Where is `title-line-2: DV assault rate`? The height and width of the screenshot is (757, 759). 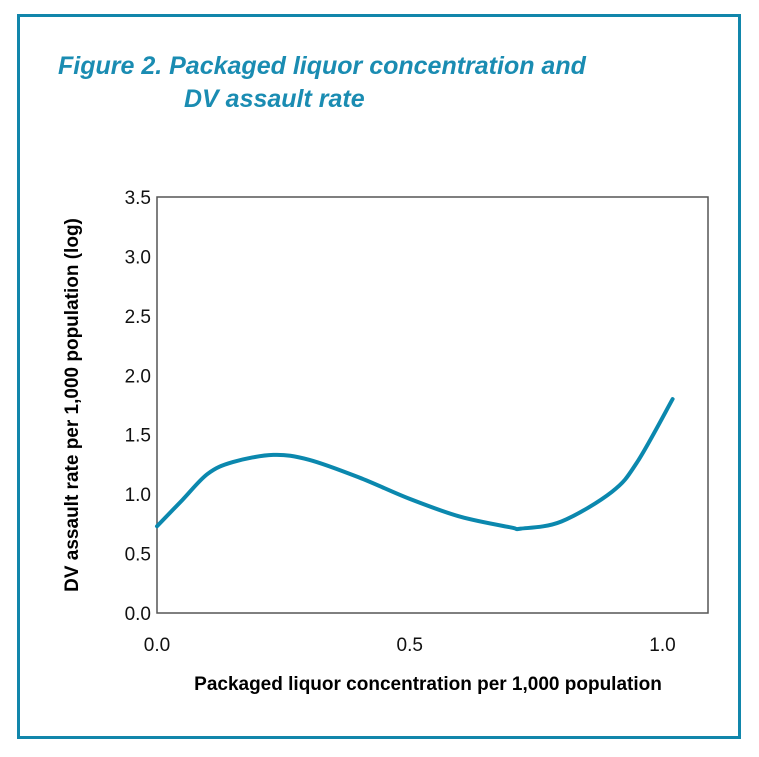
title-line-2: DV assault rate is located at coordinates (274, 99).